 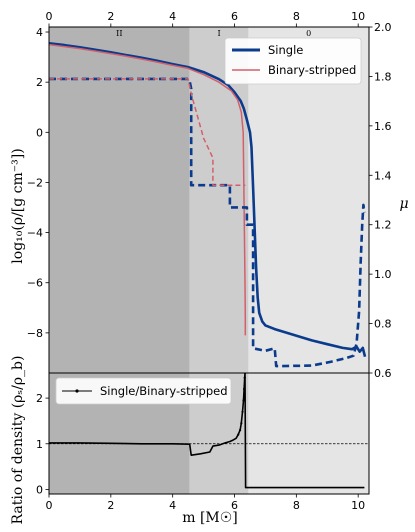 What do you see at coordinates (383, 76) in the screenshot?
I see `right-y-tick-label: 1.8` at bounding box center [383, 76].